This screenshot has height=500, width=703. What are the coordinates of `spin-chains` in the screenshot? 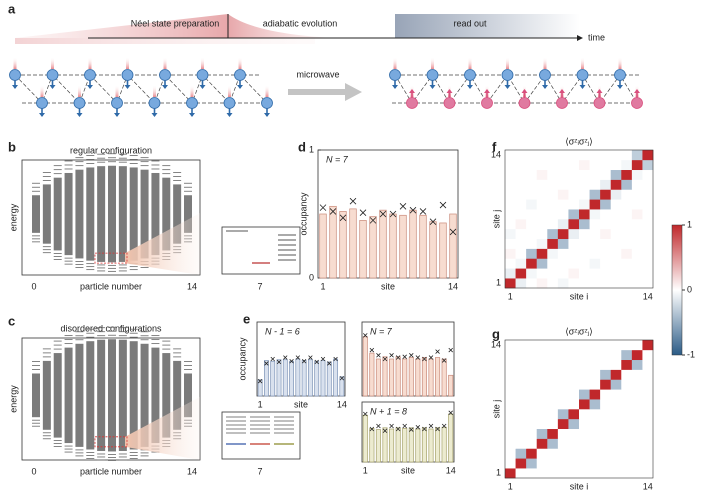 It's located at (326, 87).